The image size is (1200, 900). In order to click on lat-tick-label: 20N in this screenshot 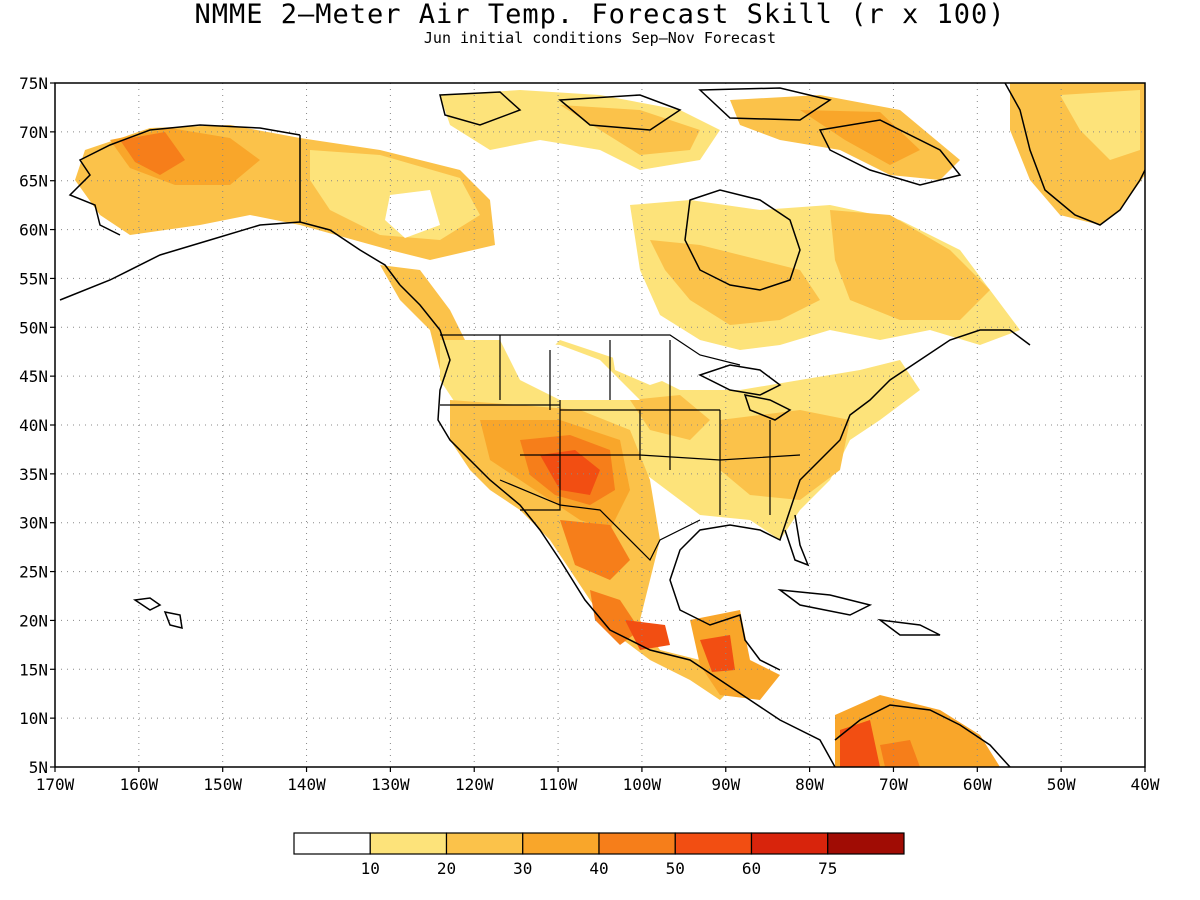, I will do `click(33, 620)`.